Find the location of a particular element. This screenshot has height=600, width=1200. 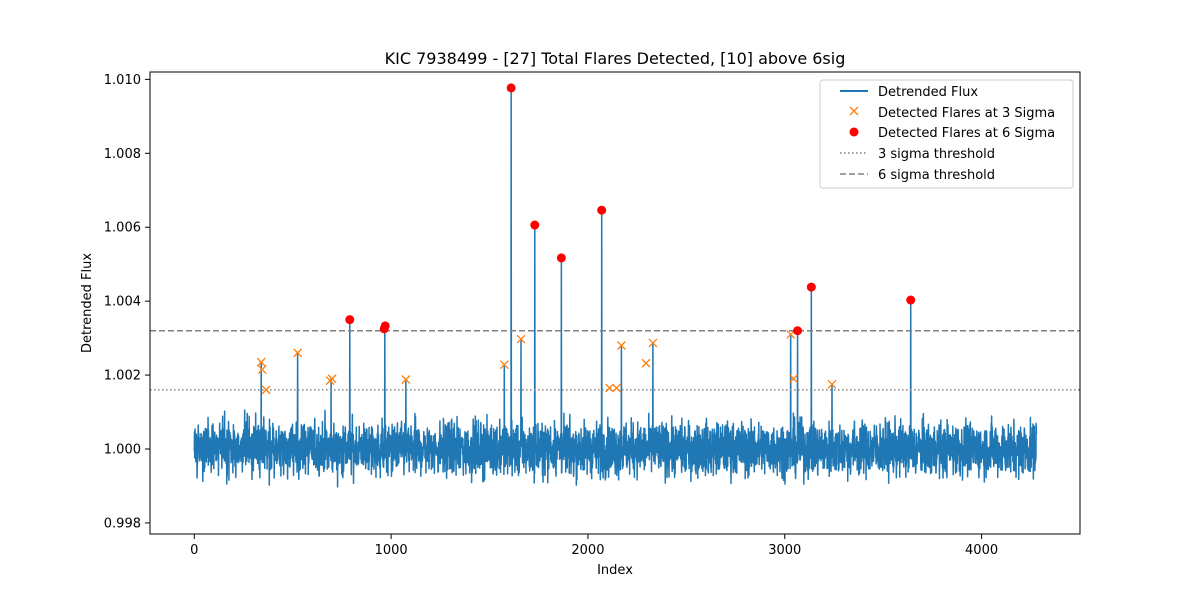

y-tick-label: 1.008 is located at coordinates (122, 154).